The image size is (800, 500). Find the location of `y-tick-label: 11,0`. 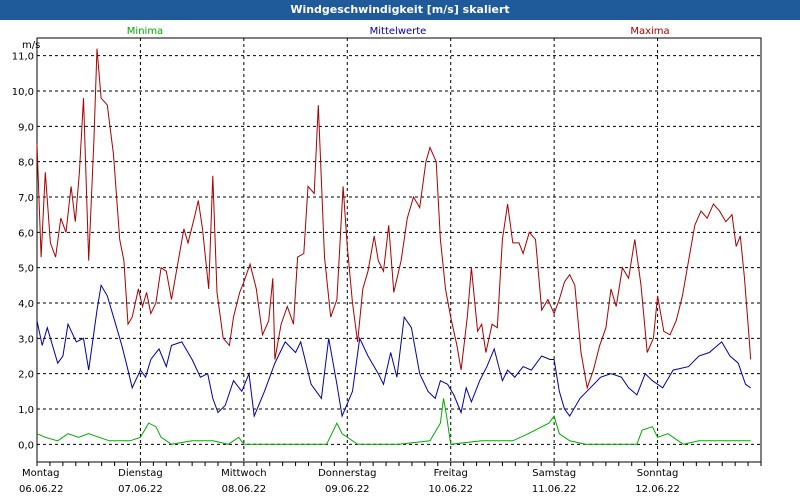

y-tick-label: 11,0 is located at coordinates (23, 57).